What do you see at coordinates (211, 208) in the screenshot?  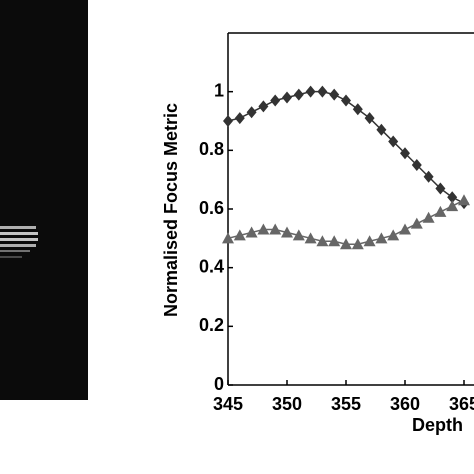 I see `y-tick-label: 0.6` at bounding box center [211, 208].